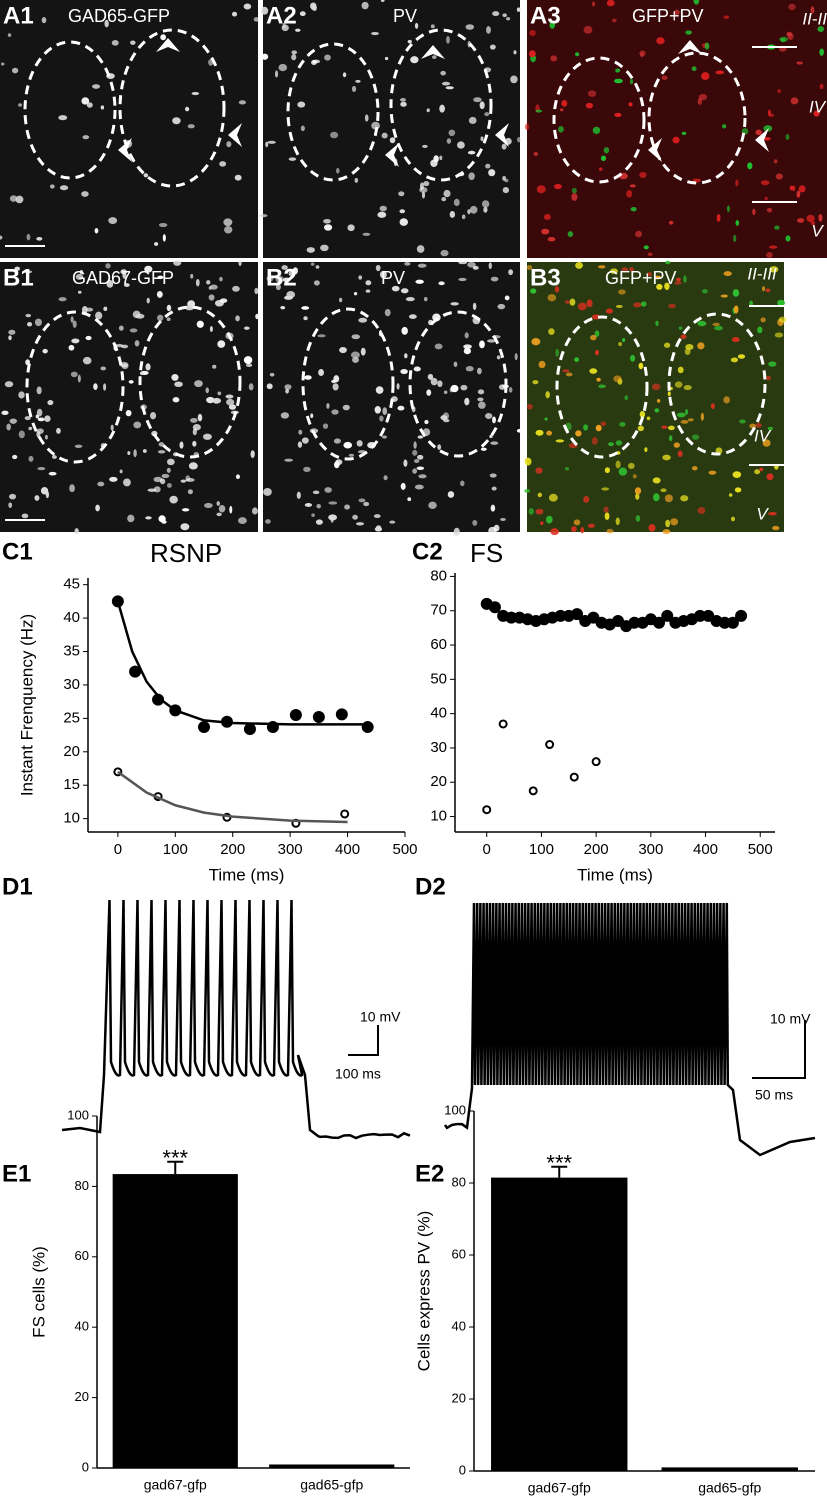 This screenshot has height=1499, width=827. What do you see at coordinates (705, 849) in the screenshot?
I see `x-tick-label: 400` at bounding box center [705, 849].